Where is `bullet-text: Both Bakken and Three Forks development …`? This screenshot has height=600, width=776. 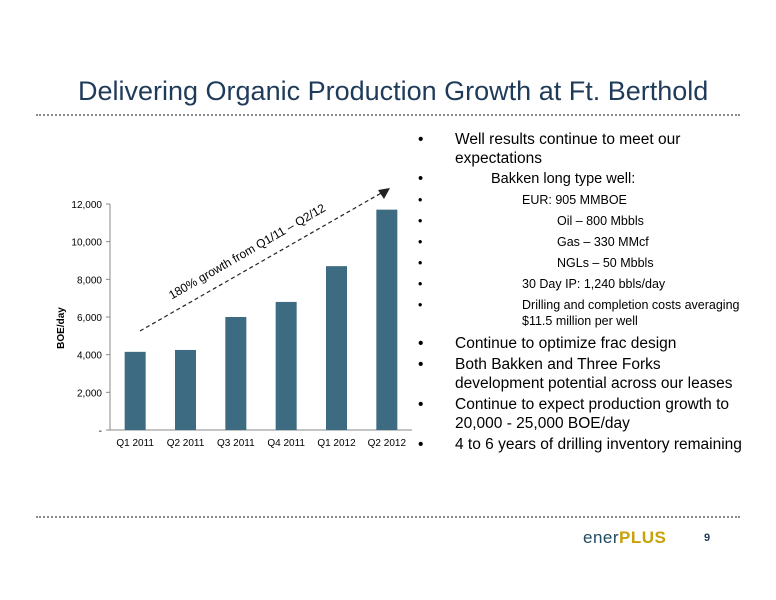 bullet-text: Both Bakken and Three Forks development … is located at coordinates (594, 374).